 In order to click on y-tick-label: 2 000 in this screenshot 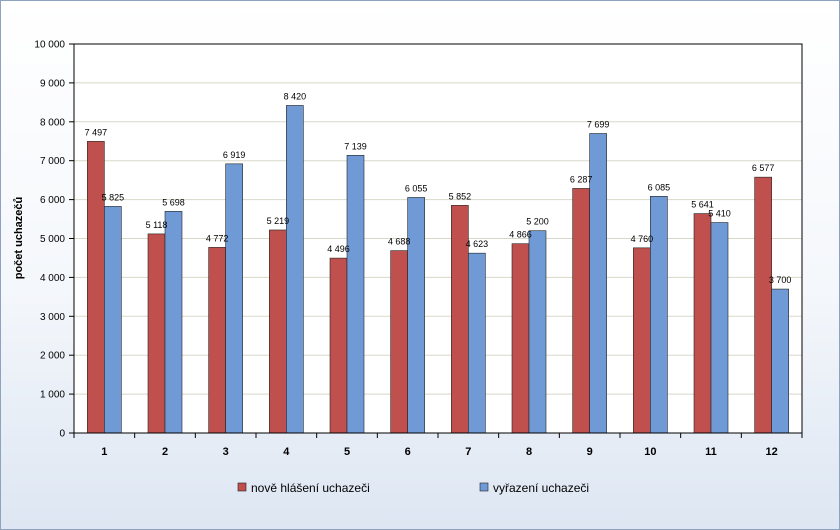, I will do `click(52, 356)`.